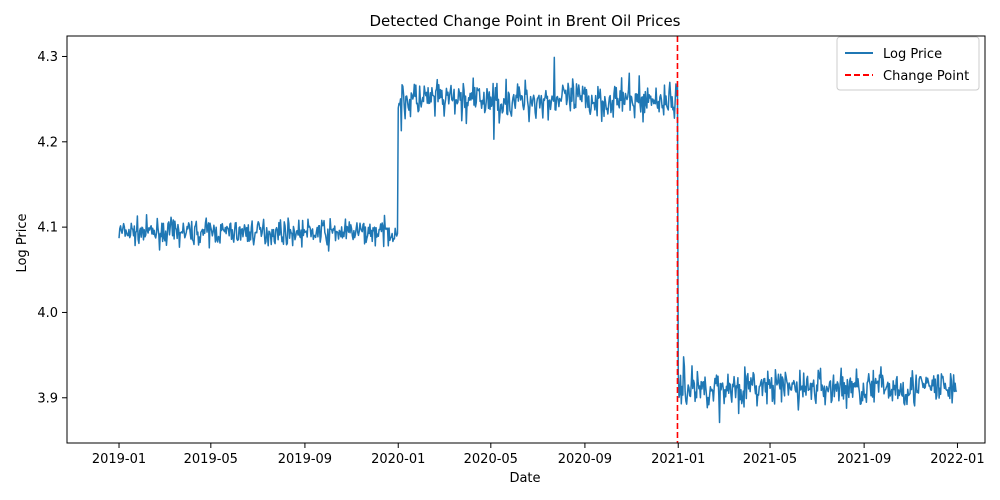 The width and height of the screenshot is (1000, 500). I want to click on x-tick-label: 2019-01, so click(119, 459).